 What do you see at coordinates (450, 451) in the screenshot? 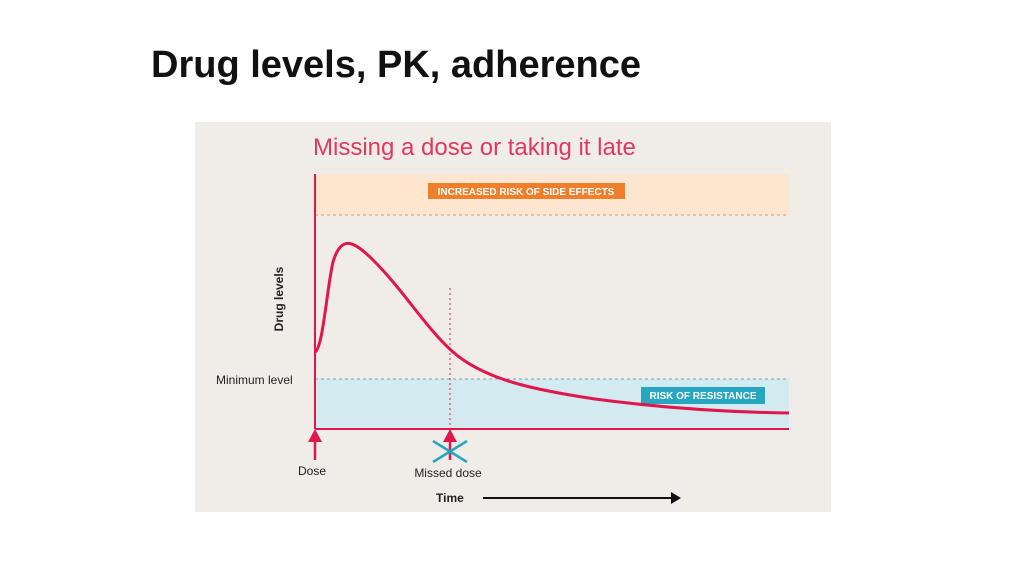
I see `cross-icon` at bounding box center [450, 451].